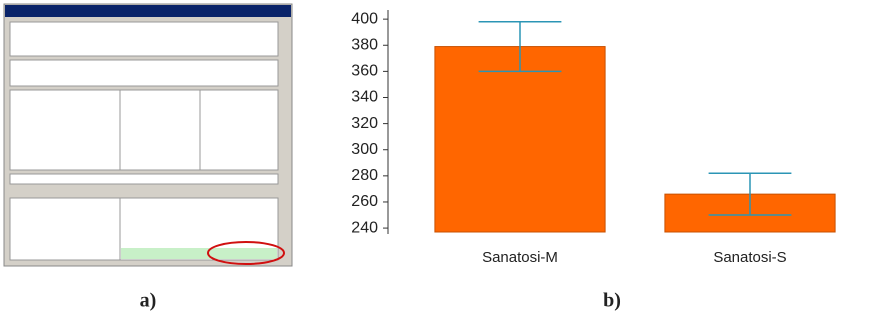 This screenshot has height=321, width=885. I want to click on y-tick-label: 400, so click(364, 18).